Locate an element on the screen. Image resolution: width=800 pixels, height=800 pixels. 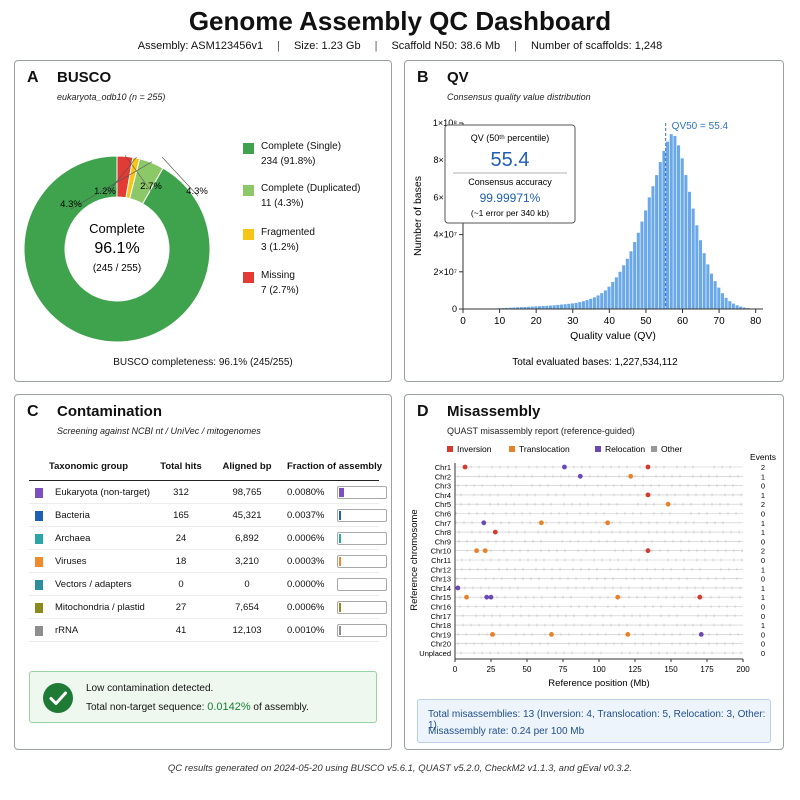
x-tick-label: 125 is located at coordinates (635, 669).